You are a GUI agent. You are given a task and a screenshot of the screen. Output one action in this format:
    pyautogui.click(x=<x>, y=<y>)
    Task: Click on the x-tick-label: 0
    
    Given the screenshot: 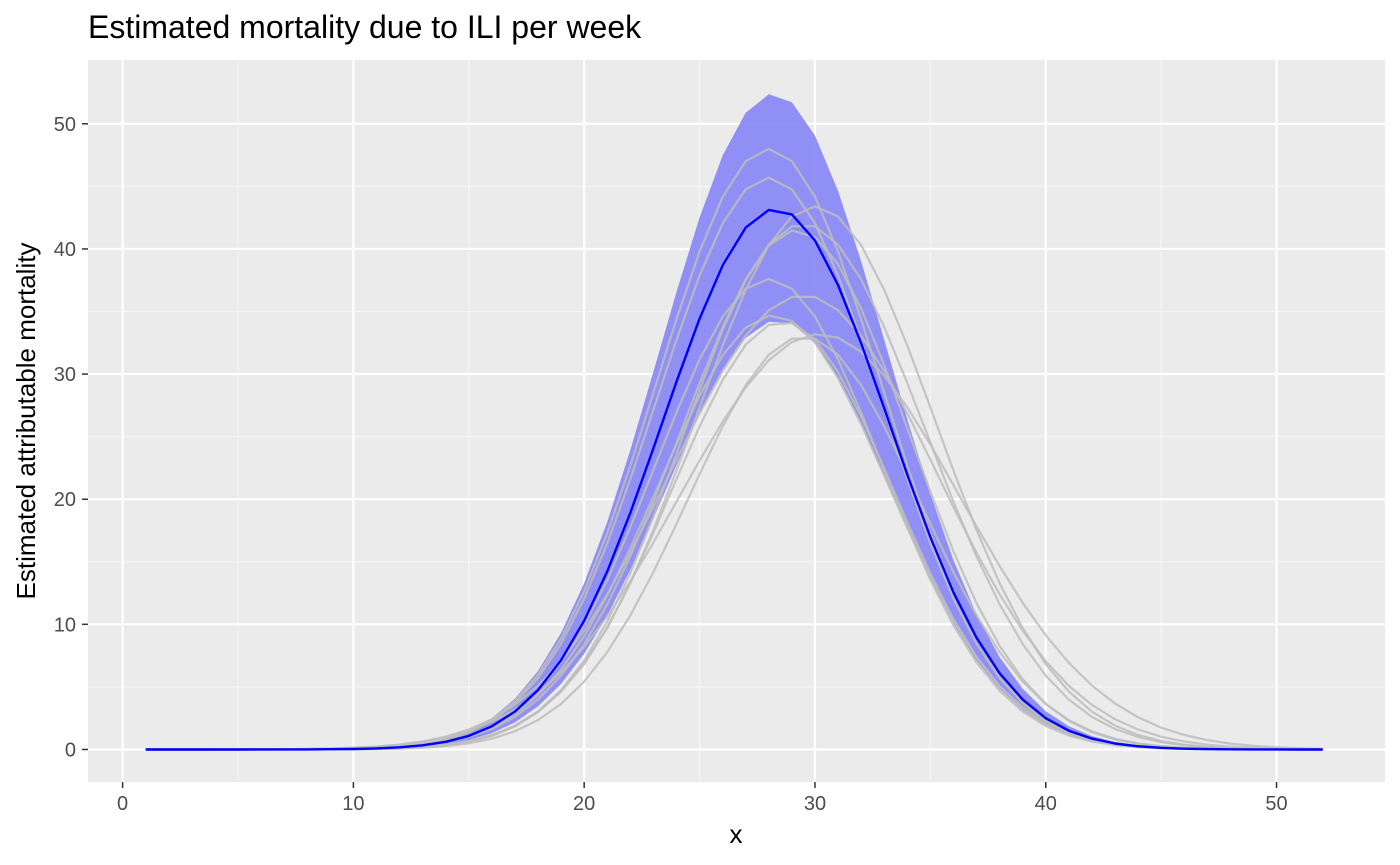 What is the action you would take?
    pyautogui.click(x=122, y=804)
    